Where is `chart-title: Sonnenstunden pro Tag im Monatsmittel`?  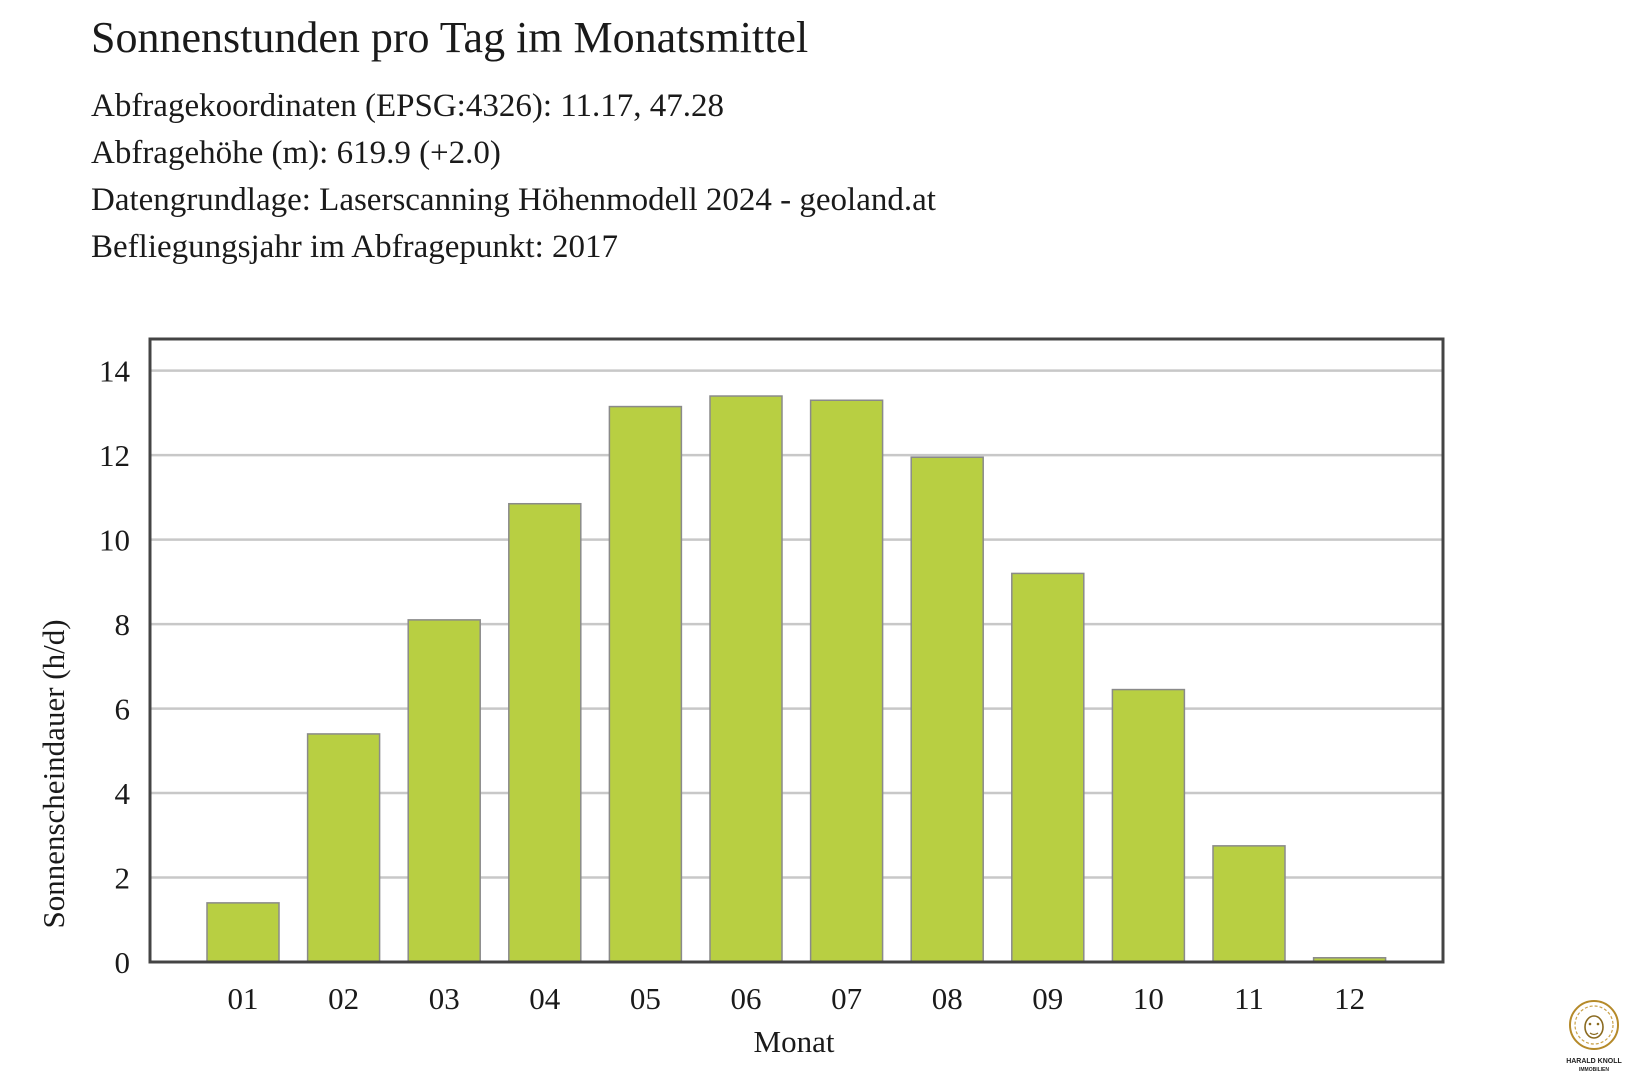 chart-title: Sonnenstunden pro Tag im Monatsmittel is located at coordinates (450, 37).